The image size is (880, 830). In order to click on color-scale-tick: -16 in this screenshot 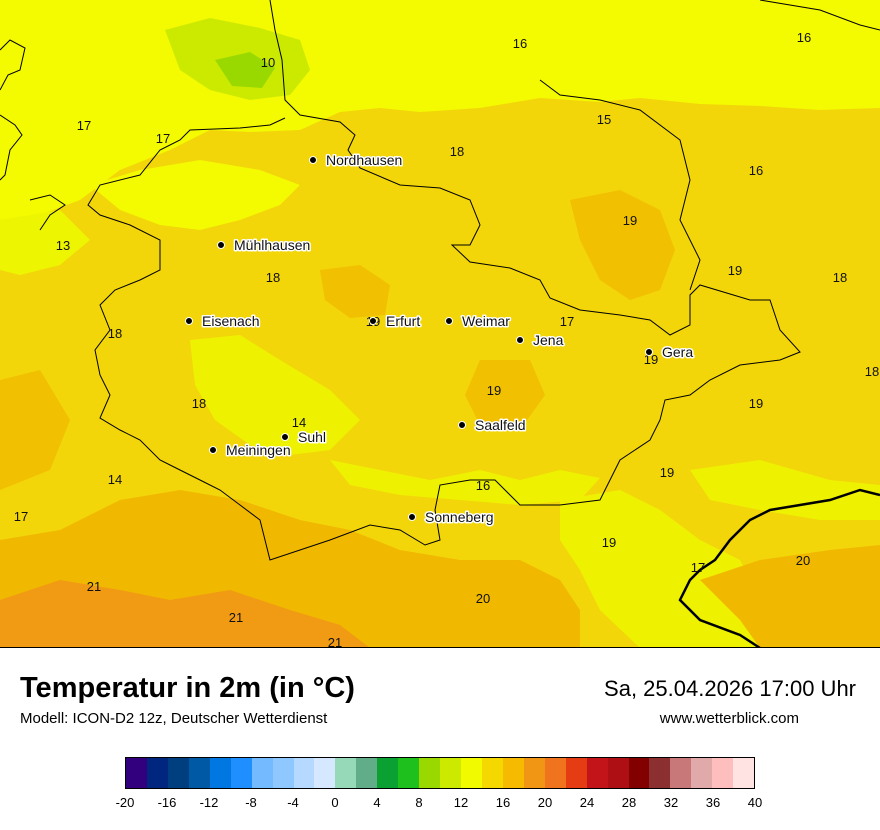, I will do `click(167, 802)`.